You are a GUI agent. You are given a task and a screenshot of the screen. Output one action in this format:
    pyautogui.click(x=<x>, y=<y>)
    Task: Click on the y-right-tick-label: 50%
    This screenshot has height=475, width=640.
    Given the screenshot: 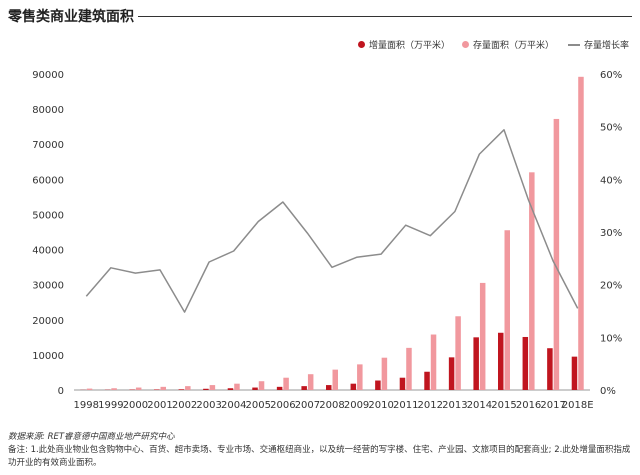 What is the action you would take?
    pyautogui.click(x=611, y=128)
    